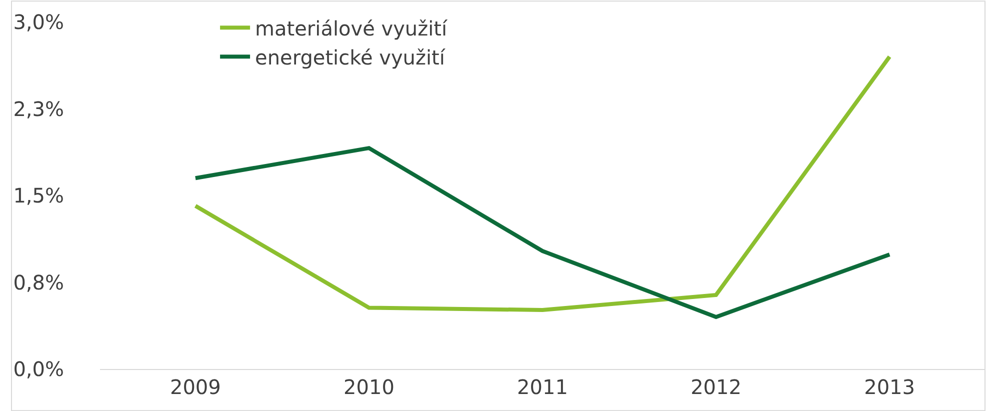 Image resolution: width=987 pixels, height=411 pixels. Describe the element at coordinates (352, 28) in the screenshot. I see `legend-label: materiálové využití` at that location.